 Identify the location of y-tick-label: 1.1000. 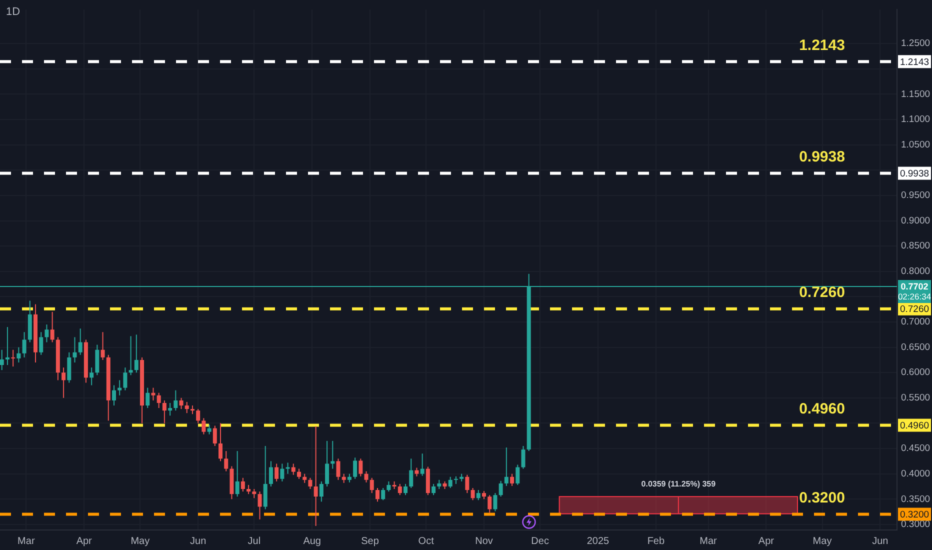
(915, 120).